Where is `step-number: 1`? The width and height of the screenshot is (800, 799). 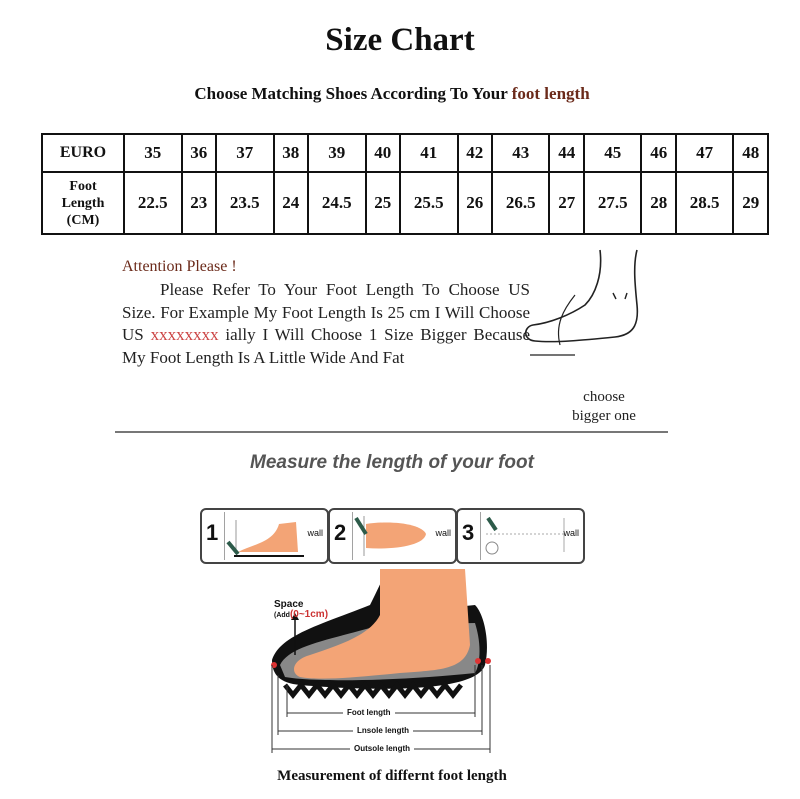
step-number: 1 is located at coordinates (212, 532).